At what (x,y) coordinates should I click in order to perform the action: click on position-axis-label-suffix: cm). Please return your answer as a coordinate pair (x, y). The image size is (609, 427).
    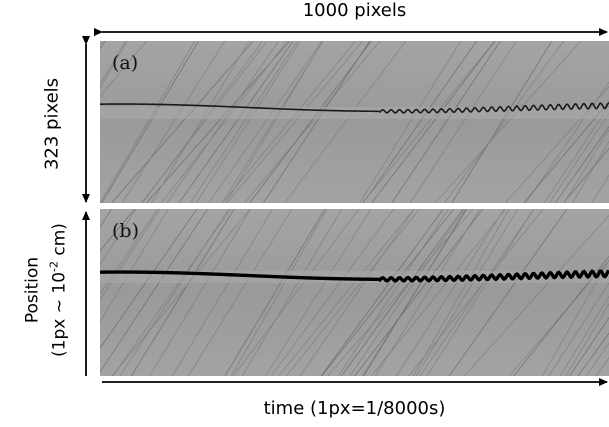
    Looking at the image, I should click on (59, 242).